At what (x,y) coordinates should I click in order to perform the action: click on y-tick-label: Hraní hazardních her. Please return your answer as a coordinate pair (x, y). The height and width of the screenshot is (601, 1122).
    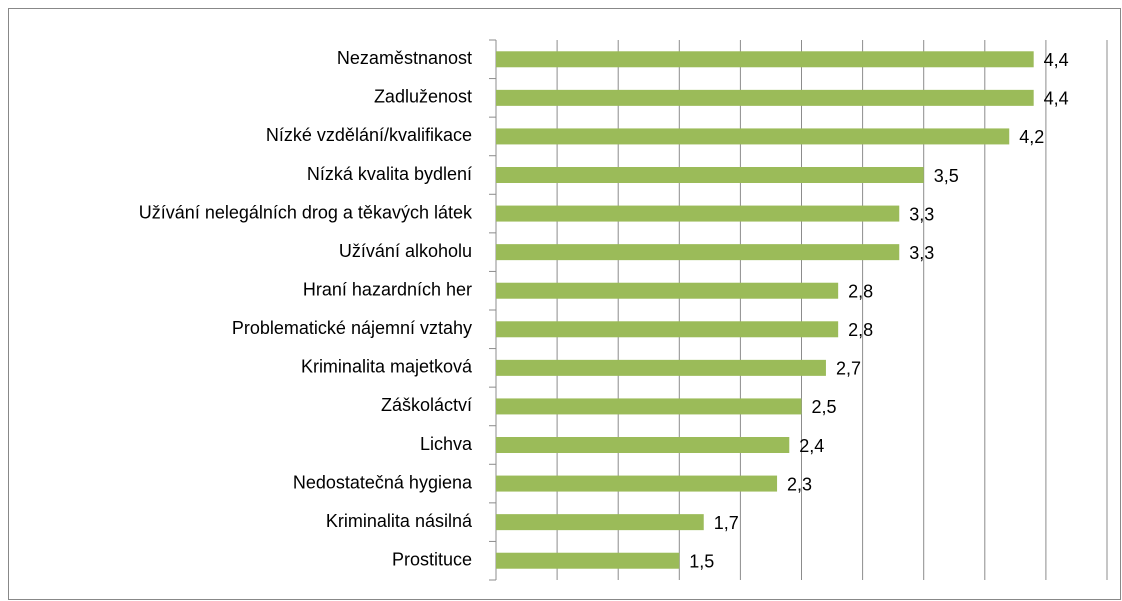
    Looking at the image, I should click on (387, 289).